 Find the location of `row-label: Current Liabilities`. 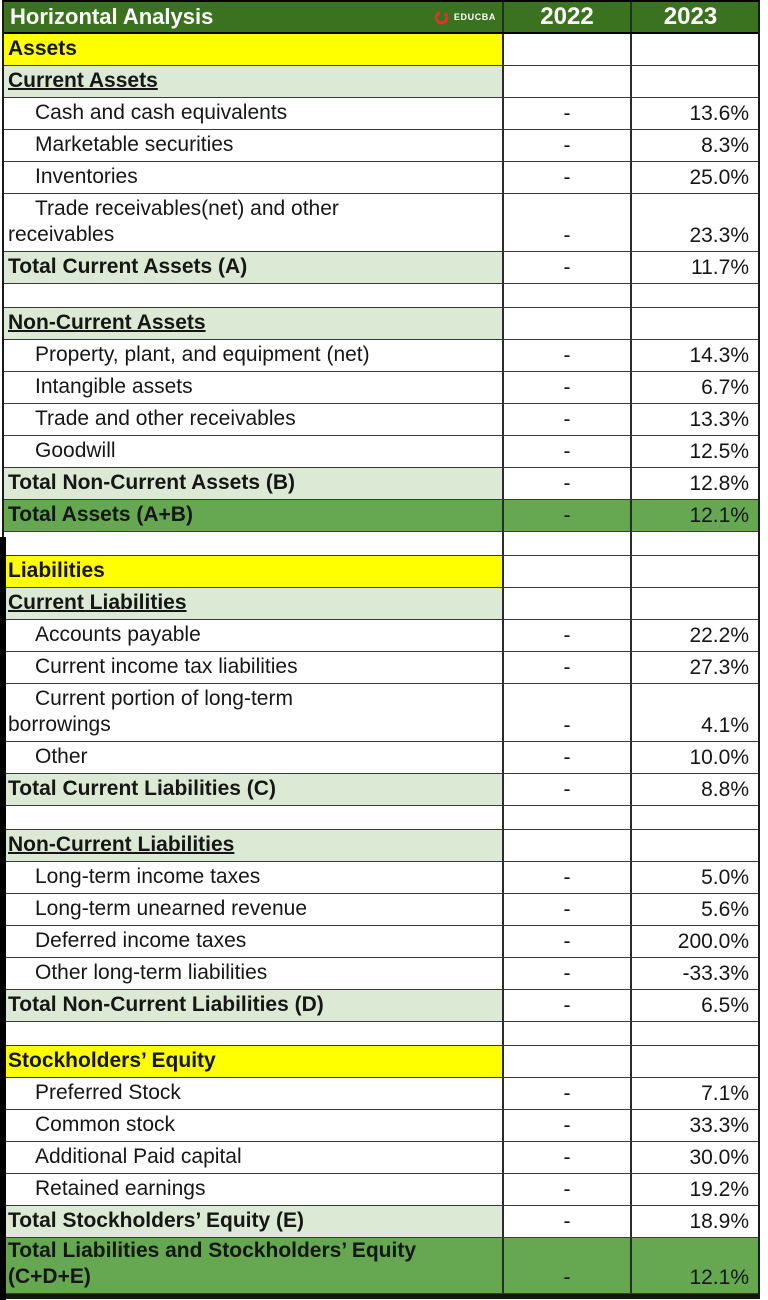

row-label: Current Liabilities is located at coordinates (254, 603).